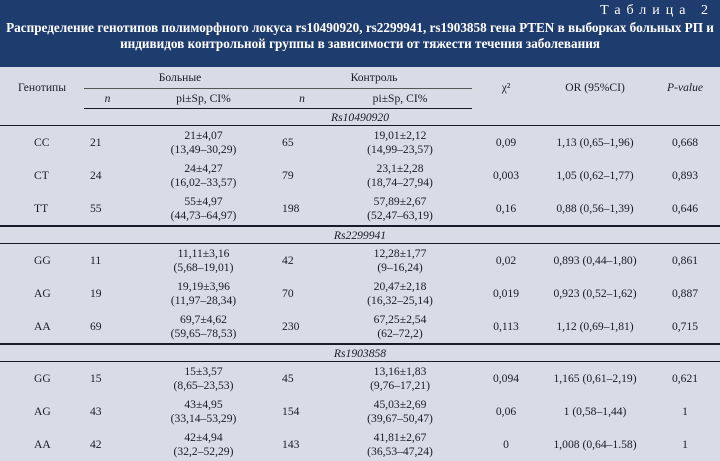  I want to click on pi-patients-text: (11,97–28,34), so click(203, 301).